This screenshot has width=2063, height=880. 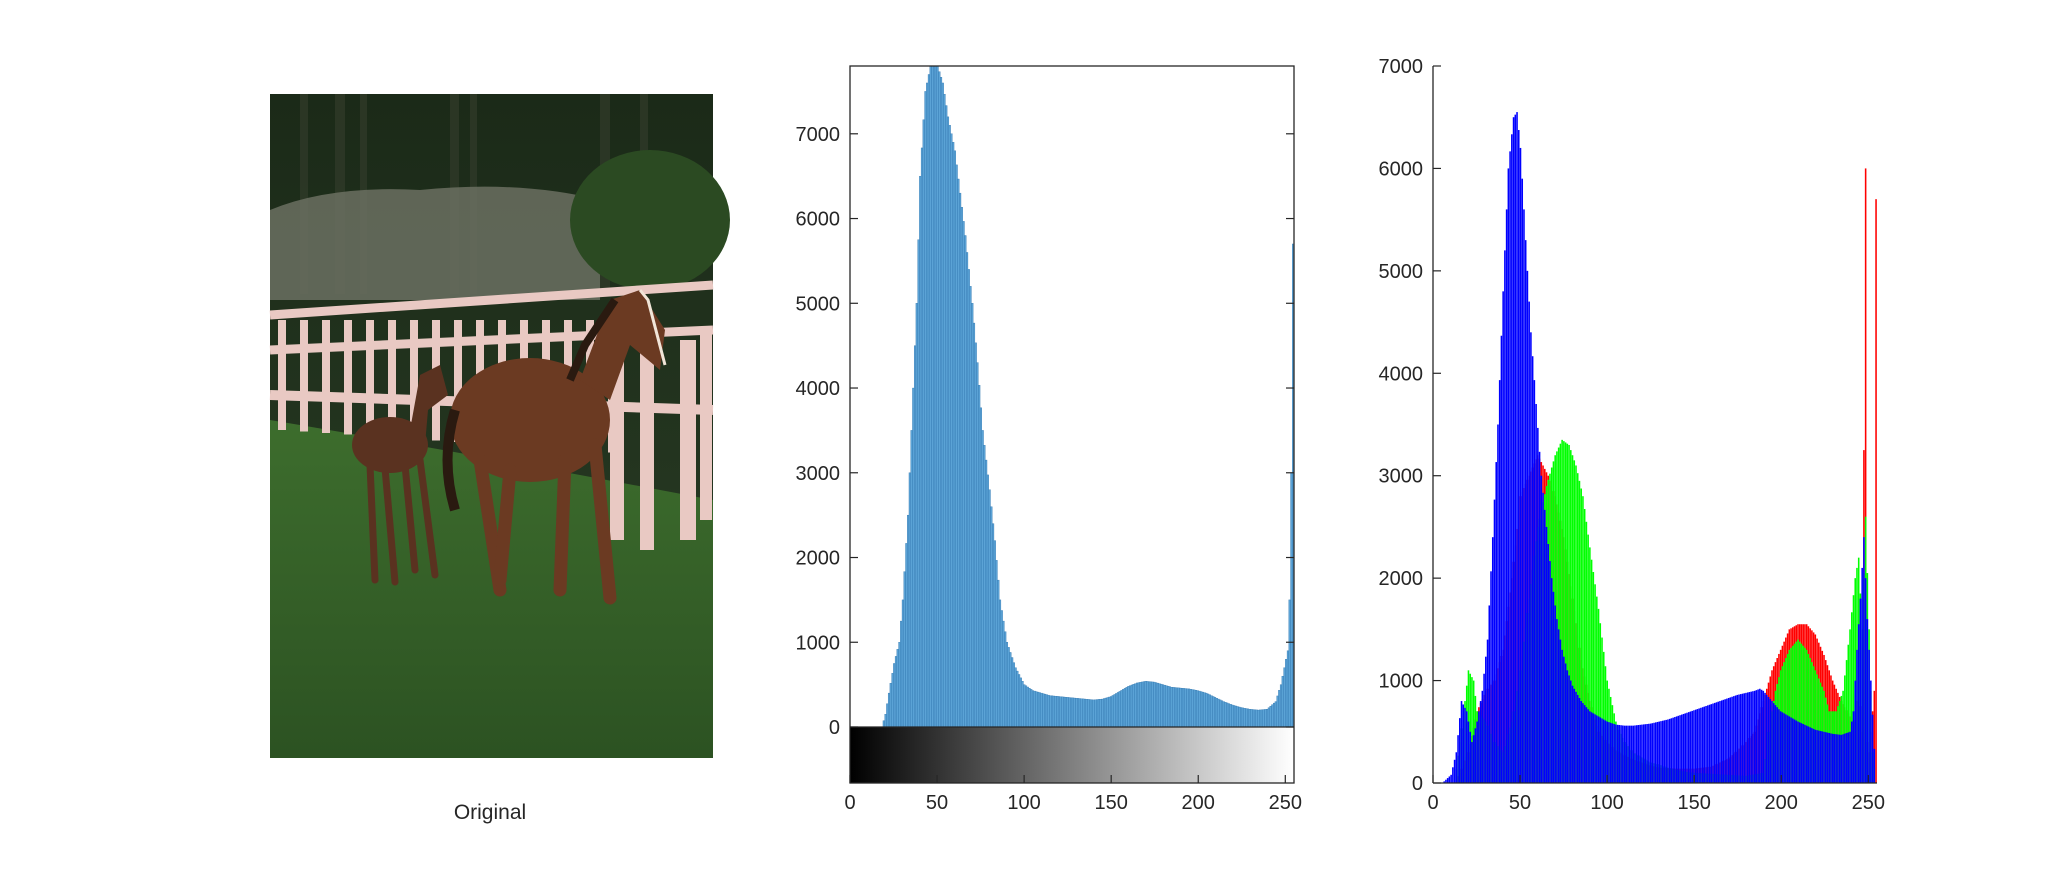 I want to click on mare-horse, so click(x=554, y=447).